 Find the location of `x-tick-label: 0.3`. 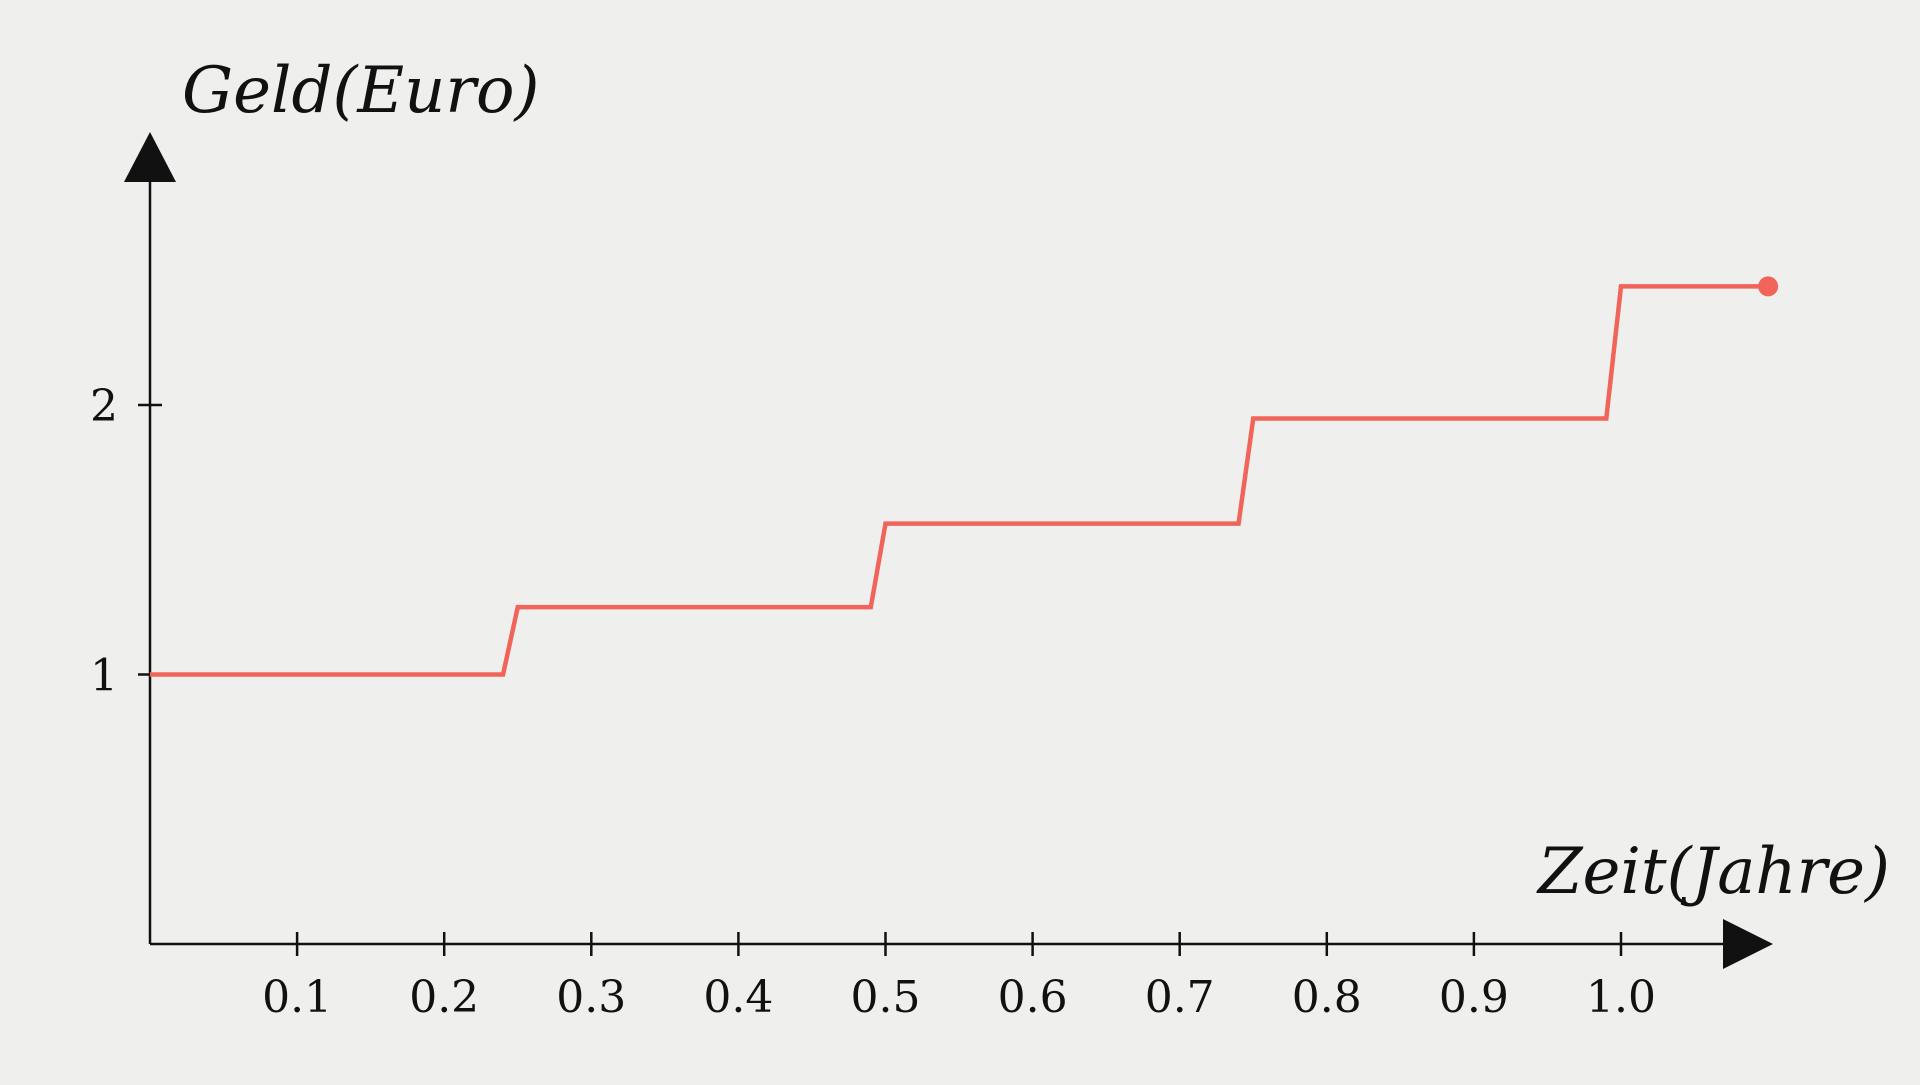

x-tick-label: 0.3 is located at coordinates (591, 997).